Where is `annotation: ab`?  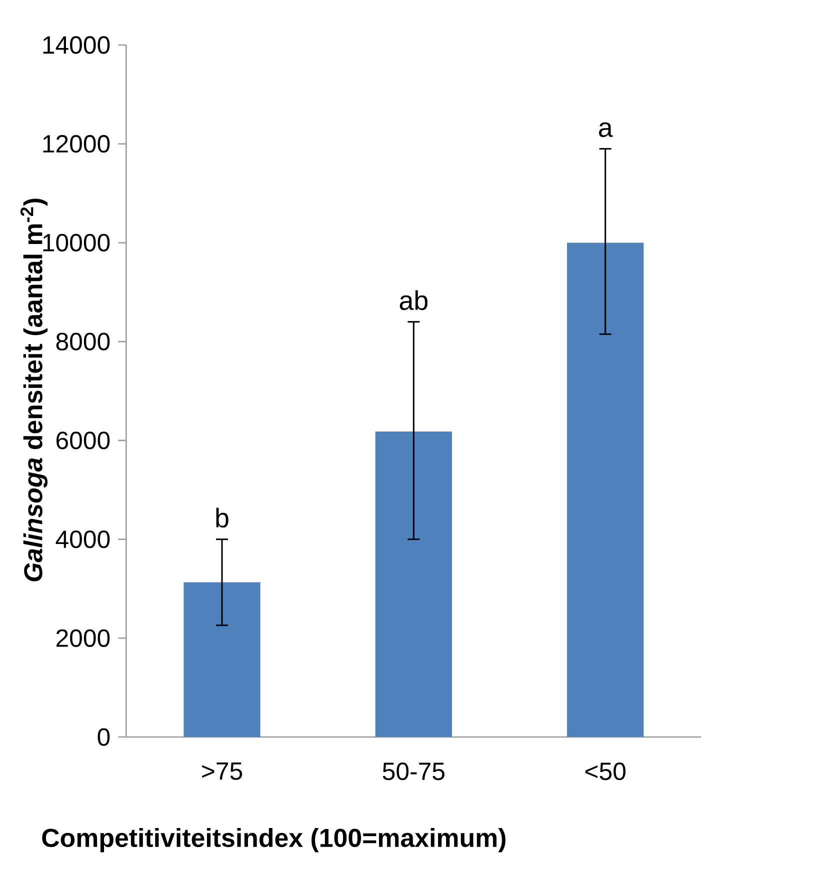
annotation: ab is located at coordinates (414, 300).